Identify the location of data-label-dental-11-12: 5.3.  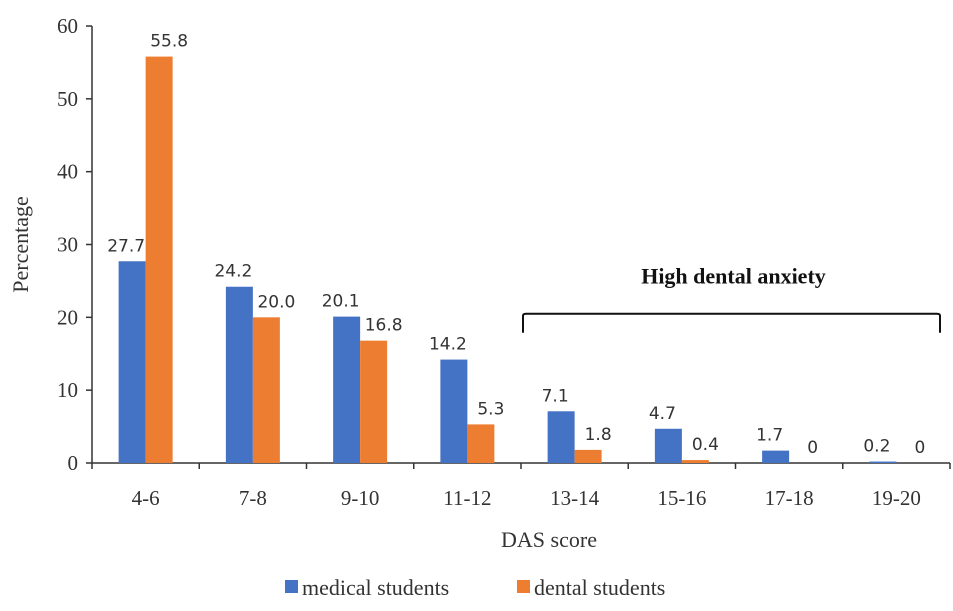
(490, 409).